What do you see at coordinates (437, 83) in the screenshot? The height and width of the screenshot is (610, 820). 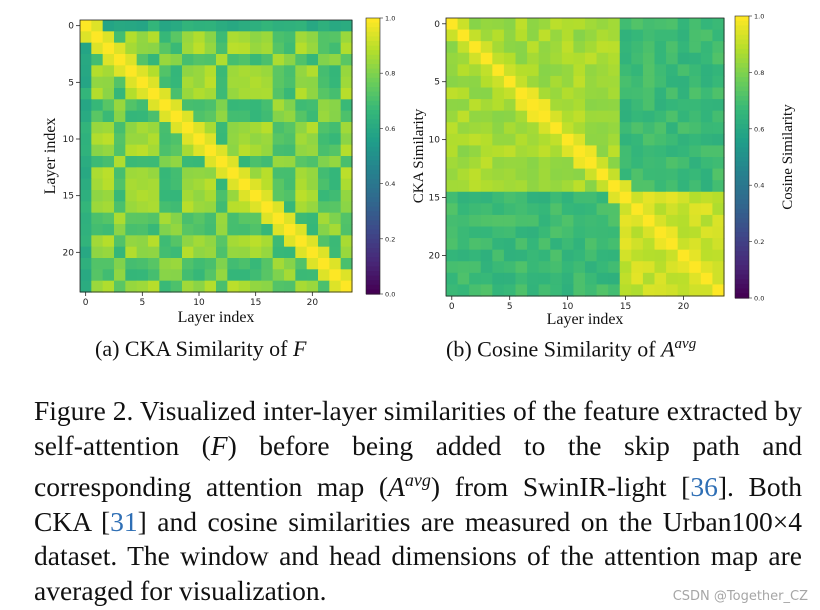 I see `y-tick-label: 5` at bounding box center [437, 83].